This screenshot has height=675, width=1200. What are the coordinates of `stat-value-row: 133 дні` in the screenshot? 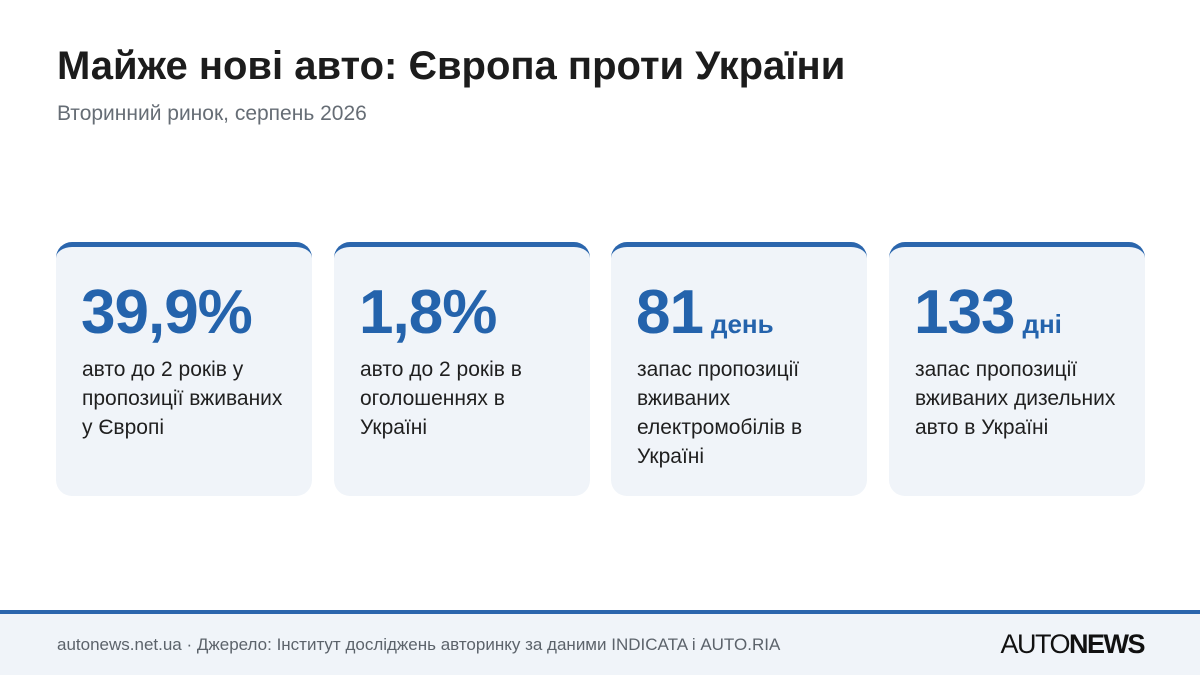 It's located at (988, 313).